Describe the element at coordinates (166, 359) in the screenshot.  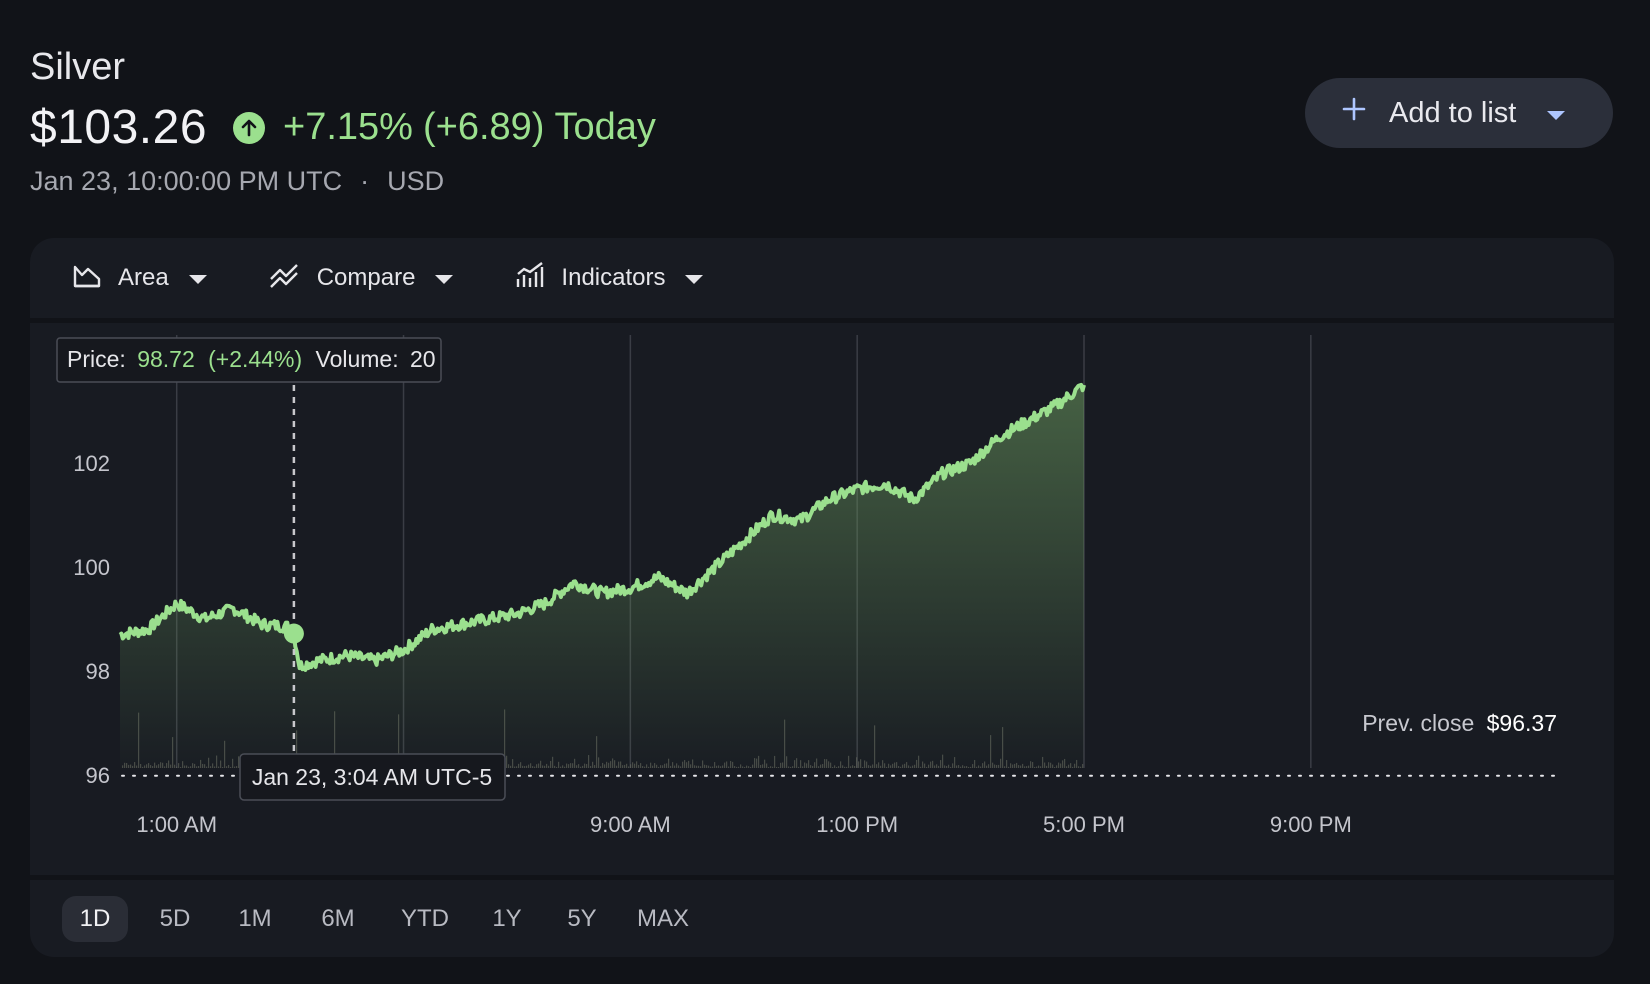
I see `tooltip-price-value: 98.72` at that location.